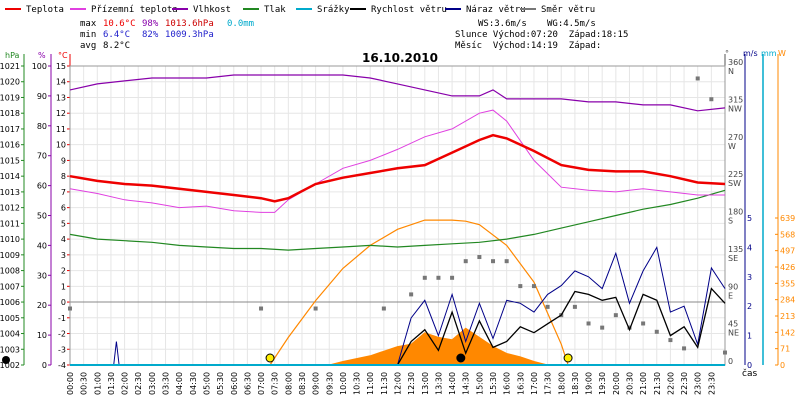 Image resolution: width=800 pixels, height=400 pixels. Describe the element at coordinates (39, 66) in the screenshot. I see `axis-tick-label-humidity_pct: 100` at that location.